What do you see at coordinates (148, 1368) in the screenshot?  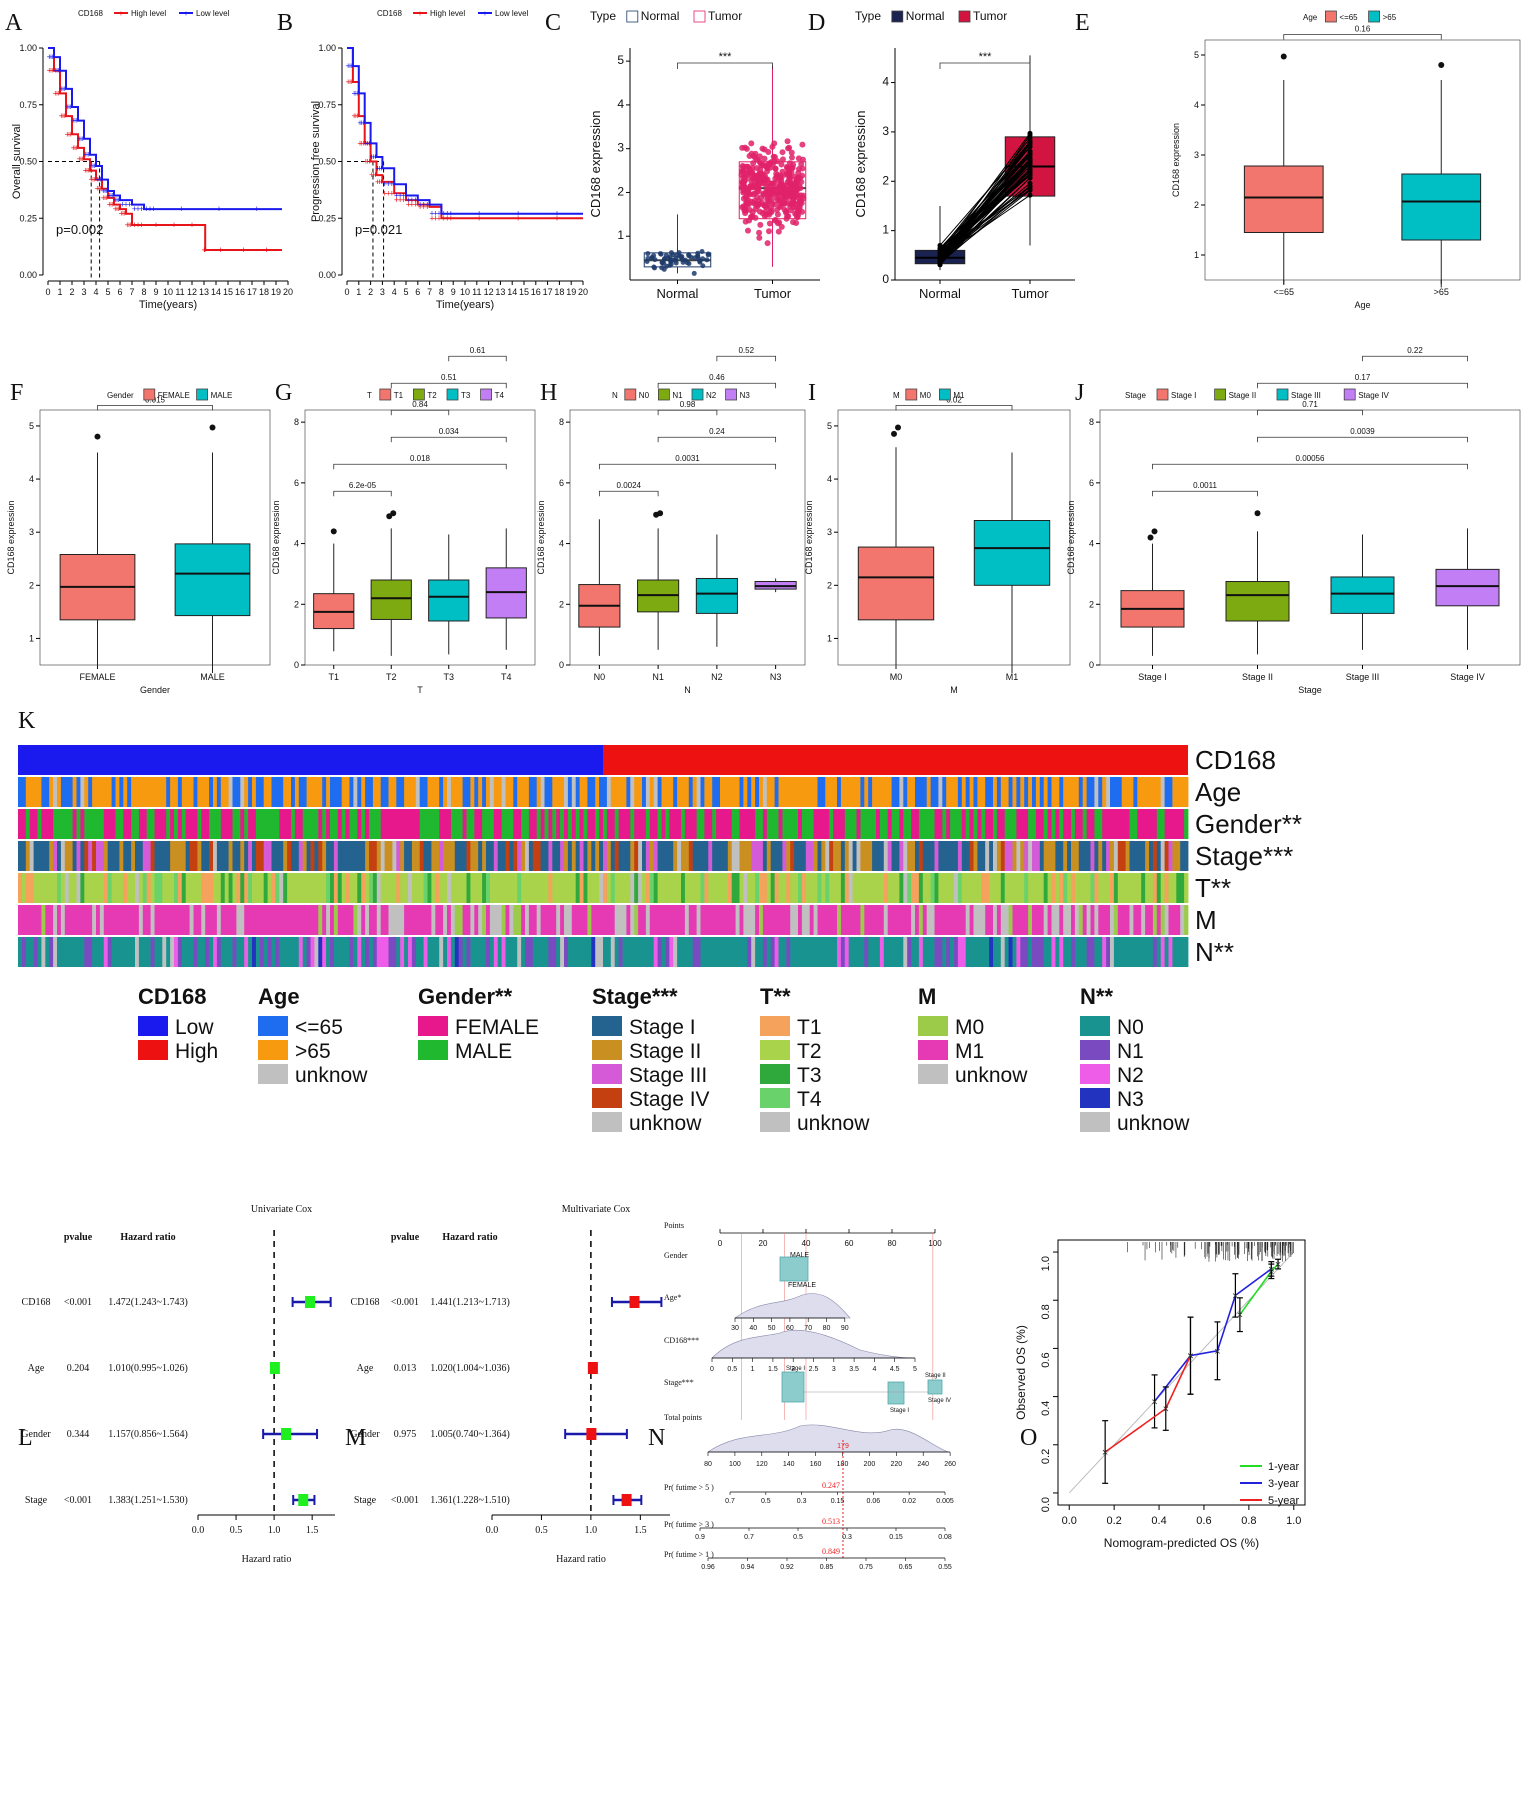 I see `forest-row-hr: 1.010(0.995~1.026)` at bounding box center [148, 1368].